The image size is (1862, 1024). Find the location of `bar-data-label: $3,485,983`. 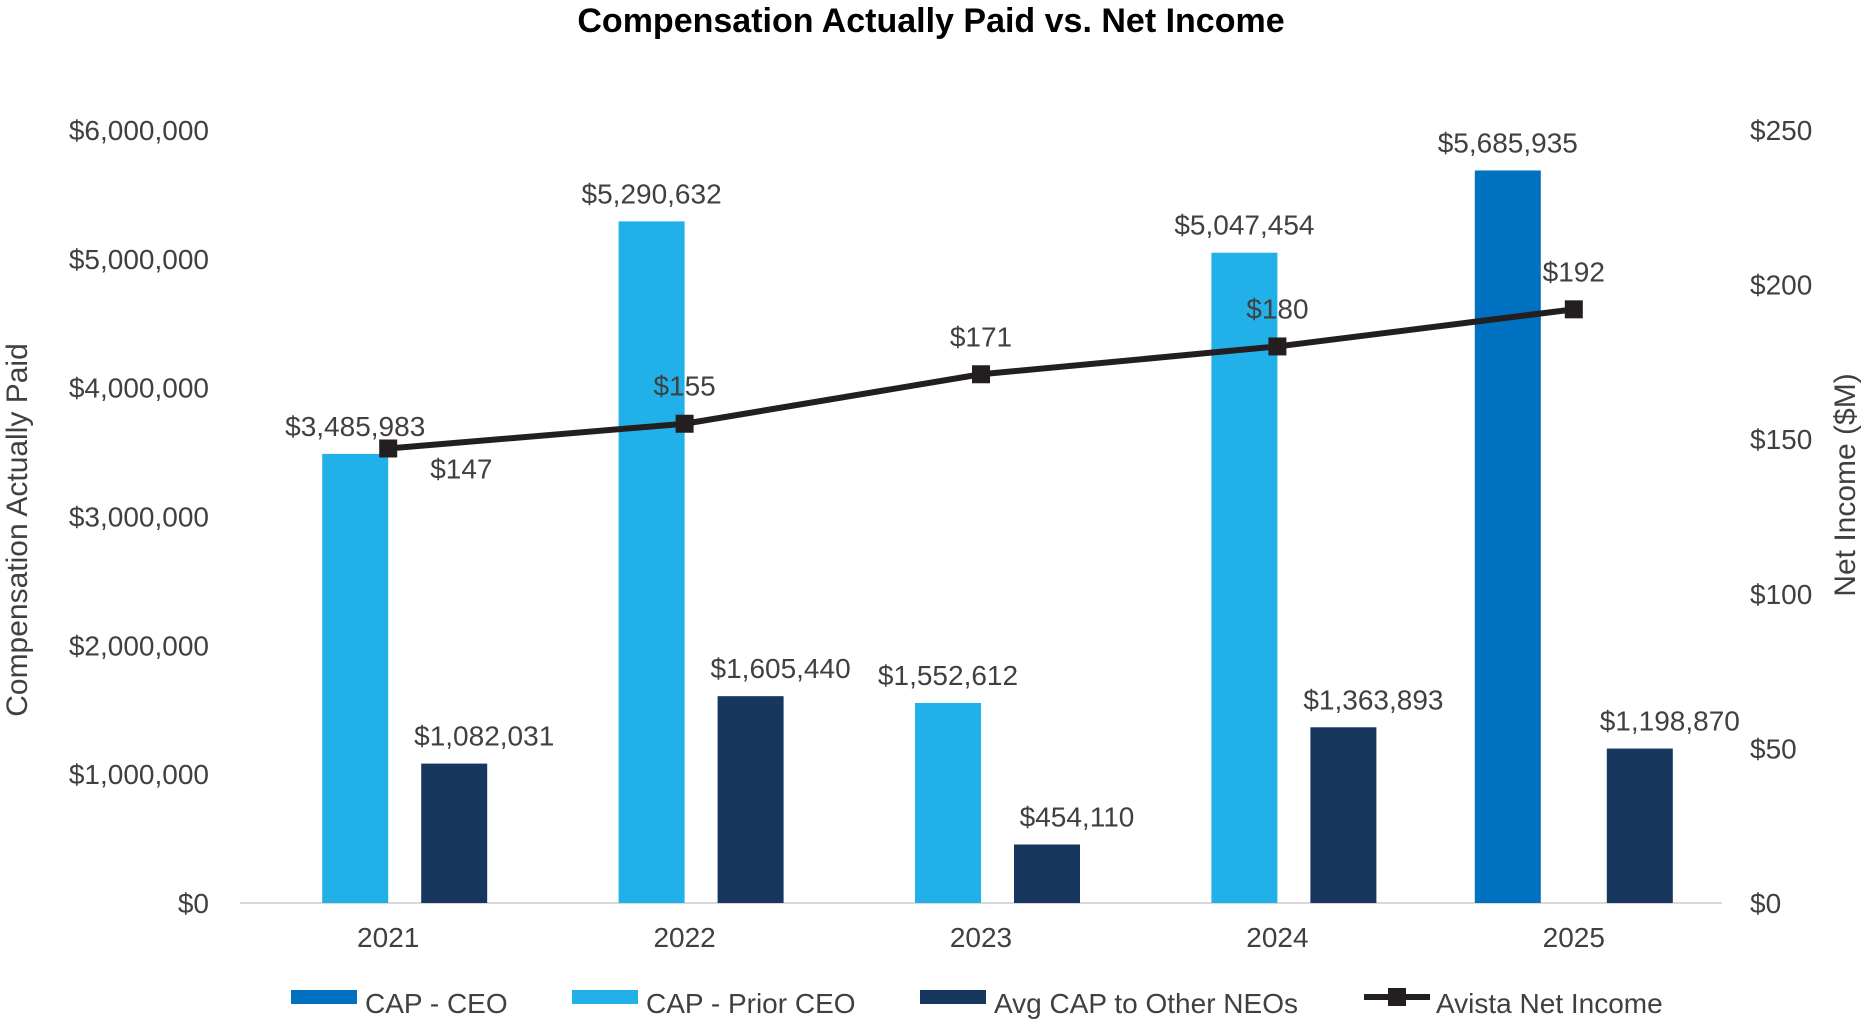

bar-data-label: $3,485,983 is located at coordinates (355, 426).